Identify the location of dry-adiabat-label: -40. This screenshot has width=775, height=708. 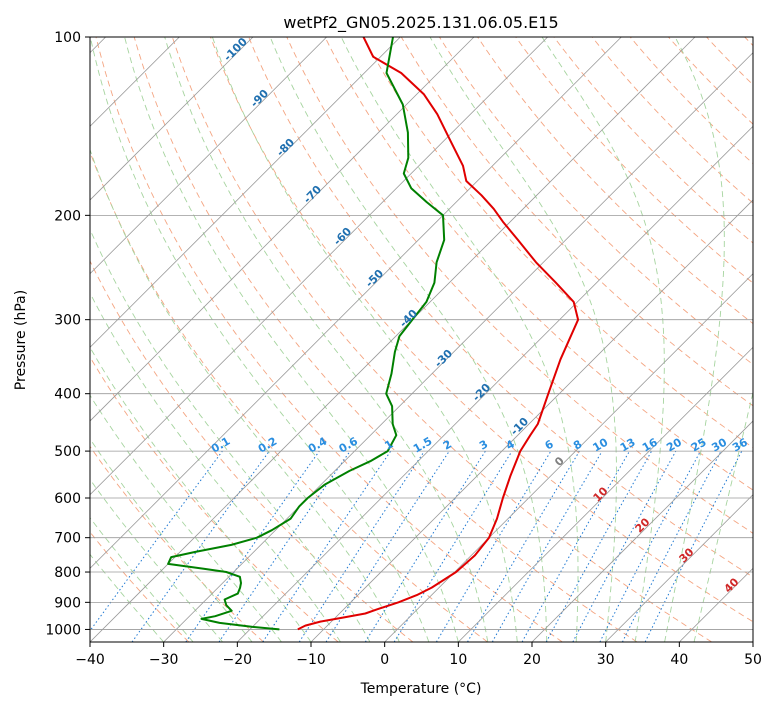
(408, 318).